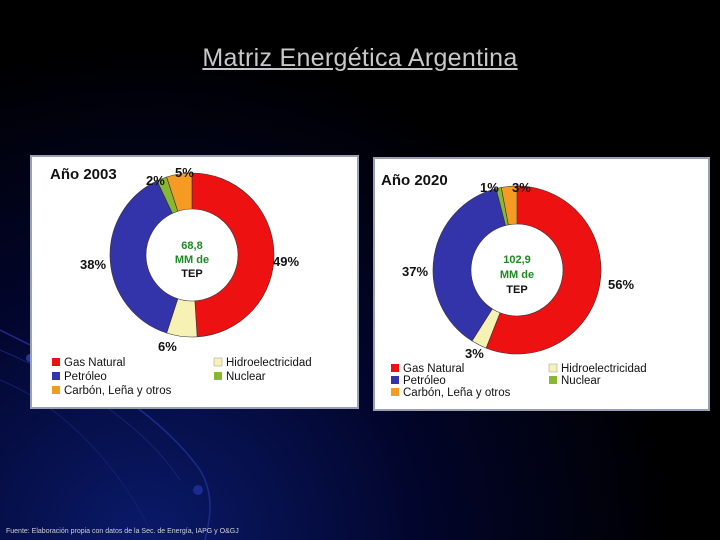  Describe the element at coordinates (360, 58) in the screenshot. I see `page-title: Matriz Energética Argentina` at that location.